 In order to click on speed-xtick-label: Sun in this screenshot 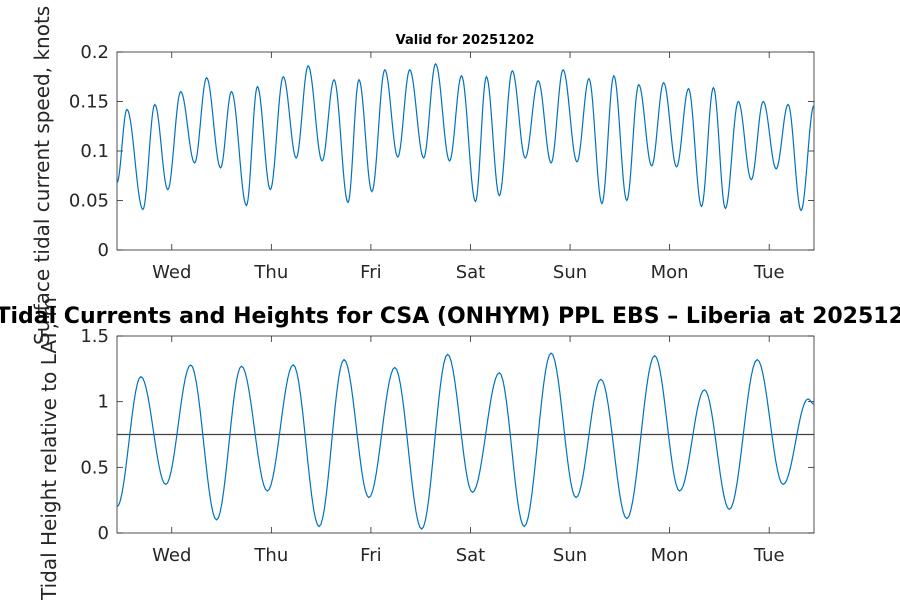, I will do `click(570, 272)`.